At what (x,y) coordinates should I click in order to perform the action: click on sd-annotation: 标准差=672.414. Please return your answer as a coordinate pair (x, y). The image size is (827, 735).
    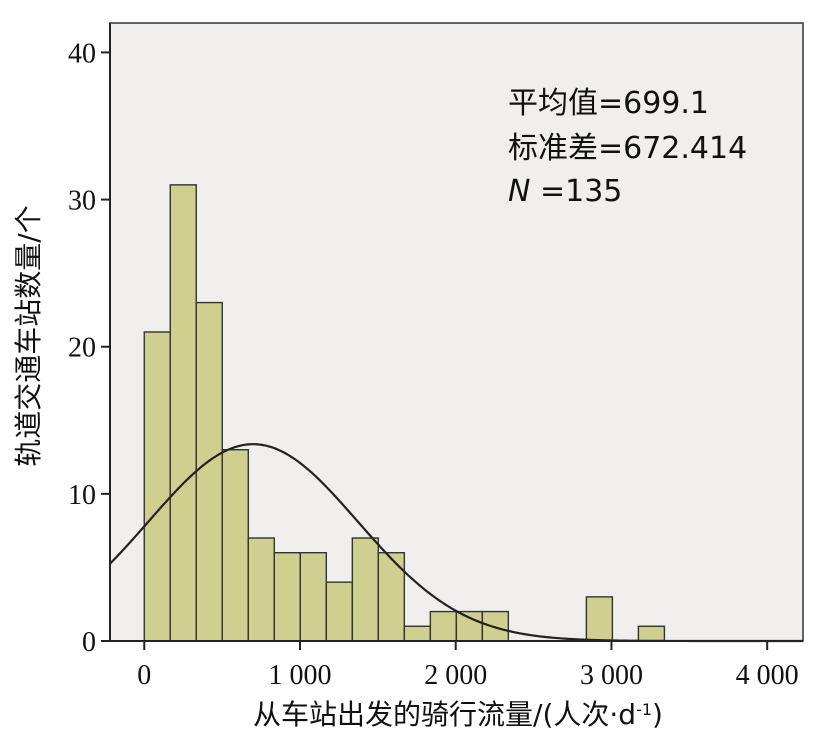
    Looking at the image, I should click on (627, 148).